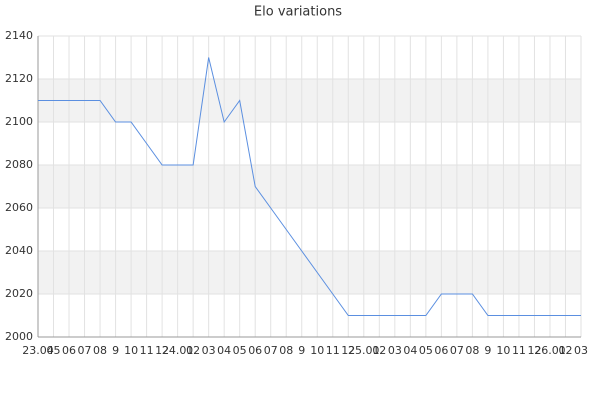 The width and height of the screenshot is (600, 400). Describe the element at coordinates (550, 350) in the screenshot. I see `x-tick-label: 26.01` at that location.